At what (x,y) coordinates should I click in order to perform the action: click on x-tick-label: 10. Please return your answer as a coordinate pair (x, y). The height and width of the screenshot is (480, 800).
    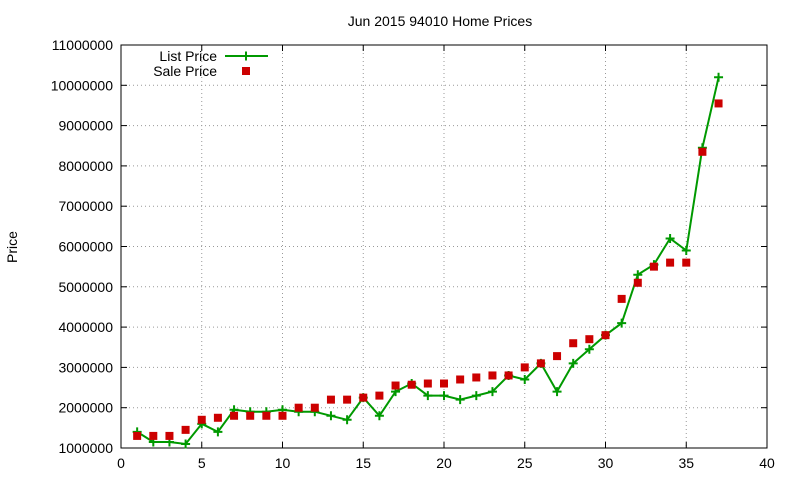
    Looking at the image, I should click on (283, 463).